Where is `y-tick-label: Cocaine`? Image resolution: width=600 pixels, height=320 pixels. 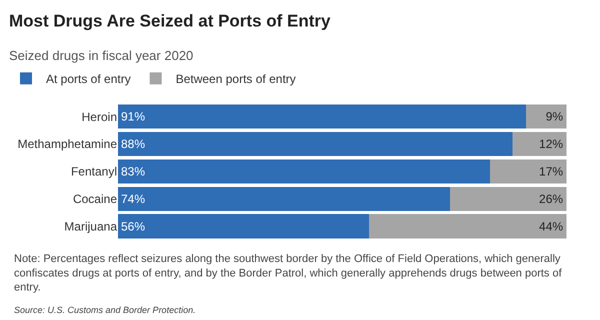
y-tick-label: Cocaine is located at coordinates (95, 199).